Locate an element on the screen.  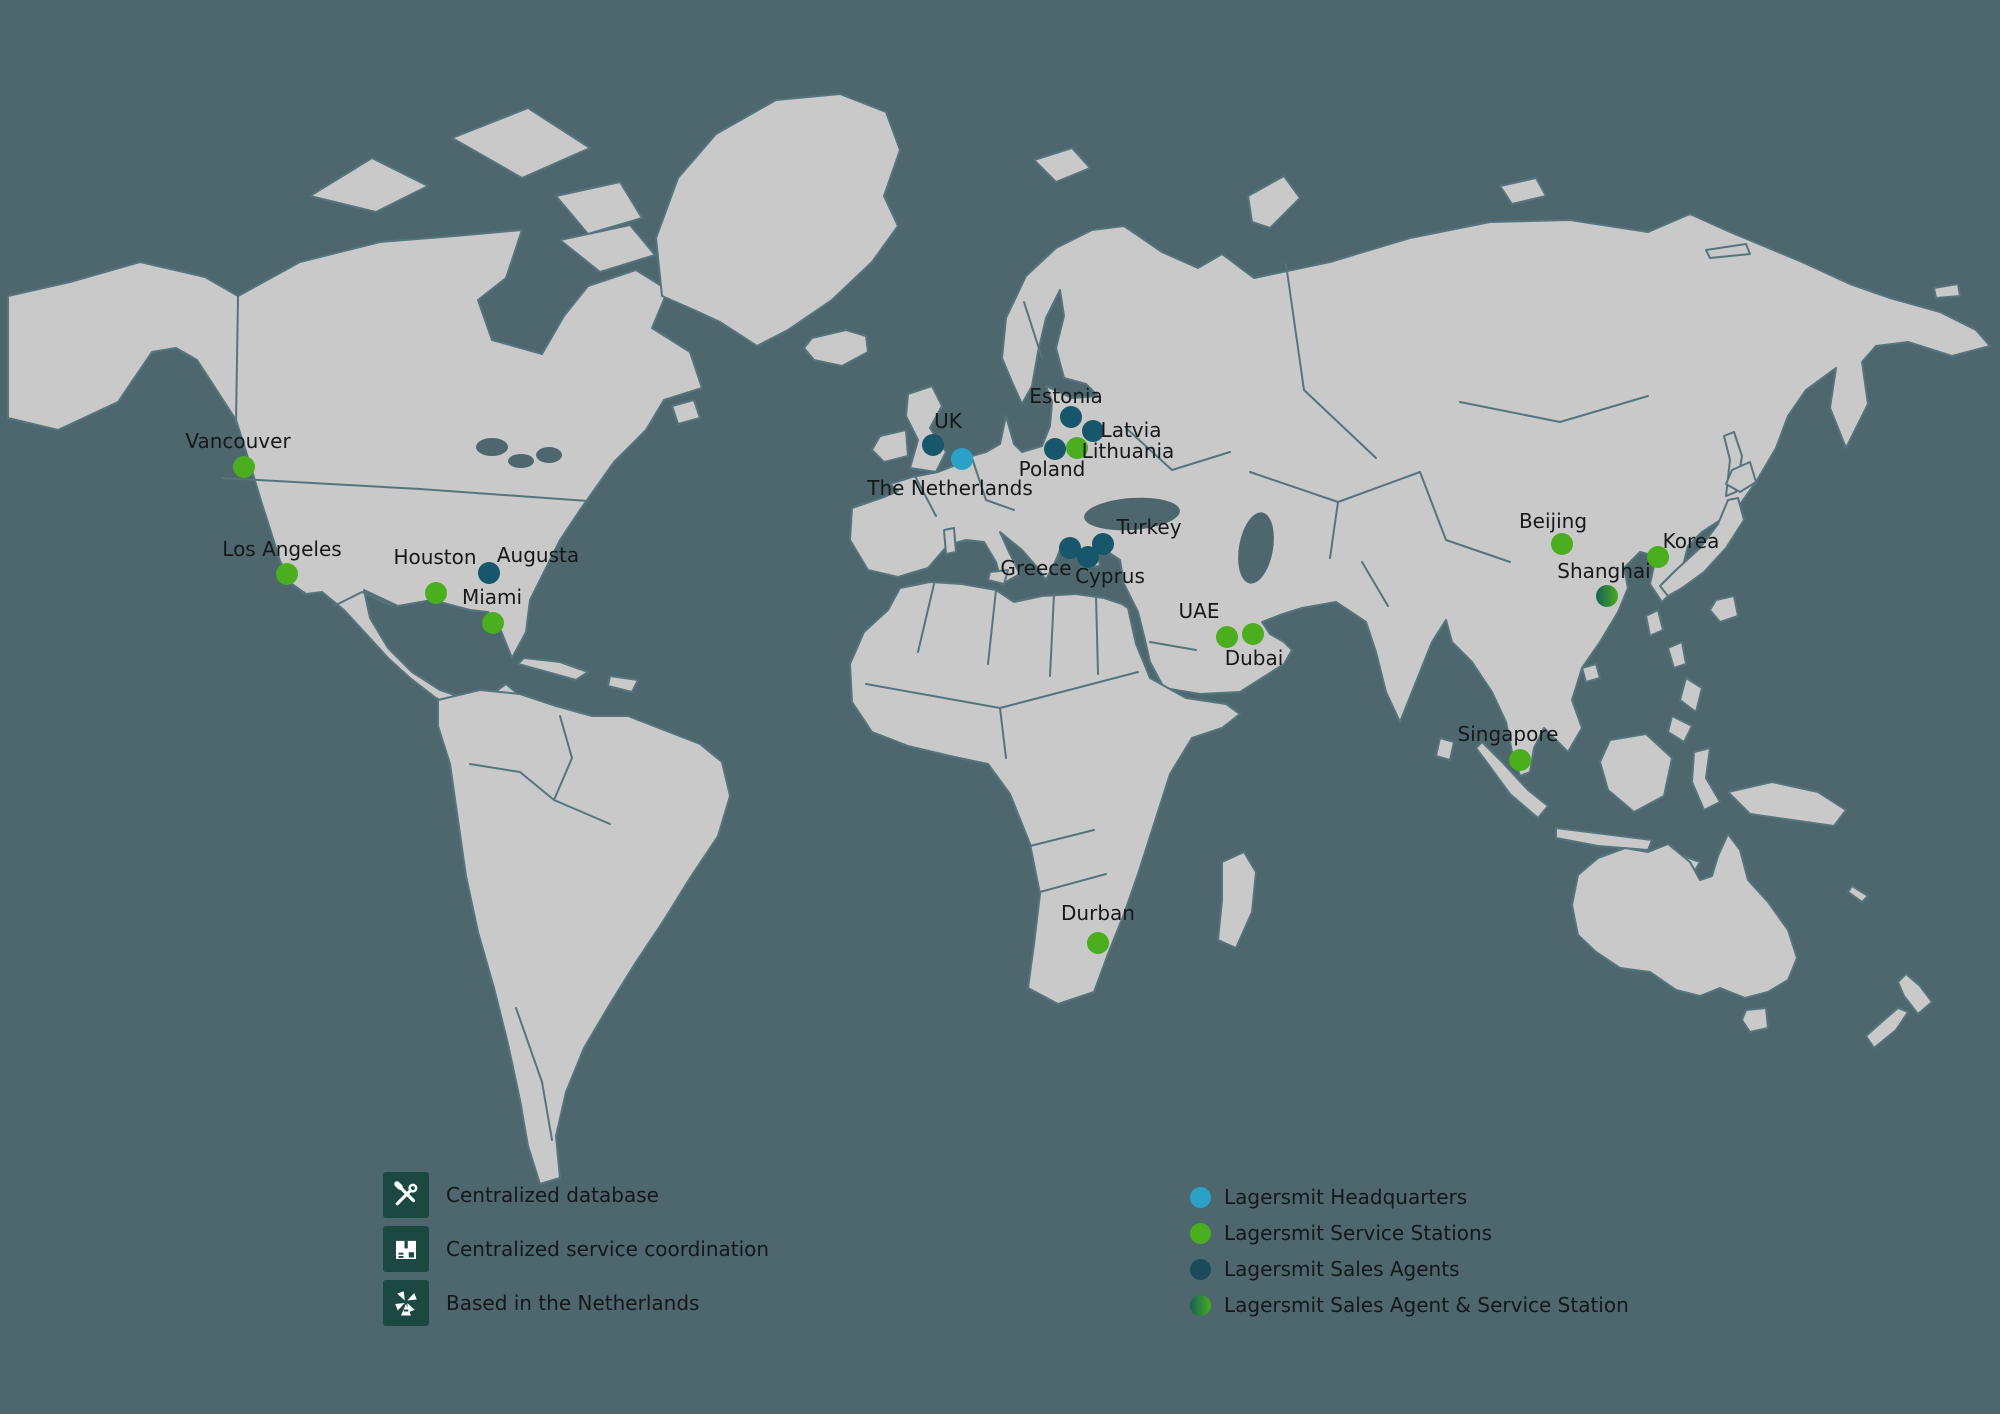
legend-label: Centralized database is located at coordinates (552, 1195).